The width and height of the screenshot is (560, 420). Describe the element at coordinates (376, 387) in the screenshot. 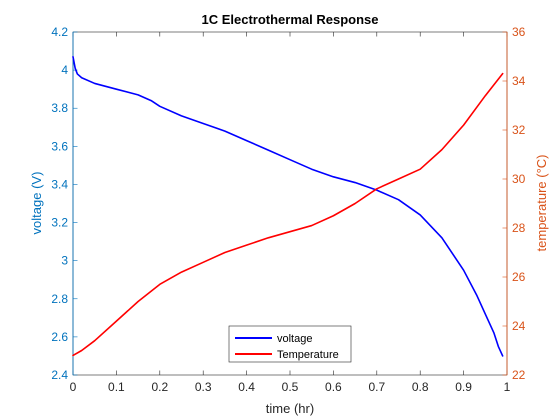

I see `x-tick-label: 0.7` at that location.